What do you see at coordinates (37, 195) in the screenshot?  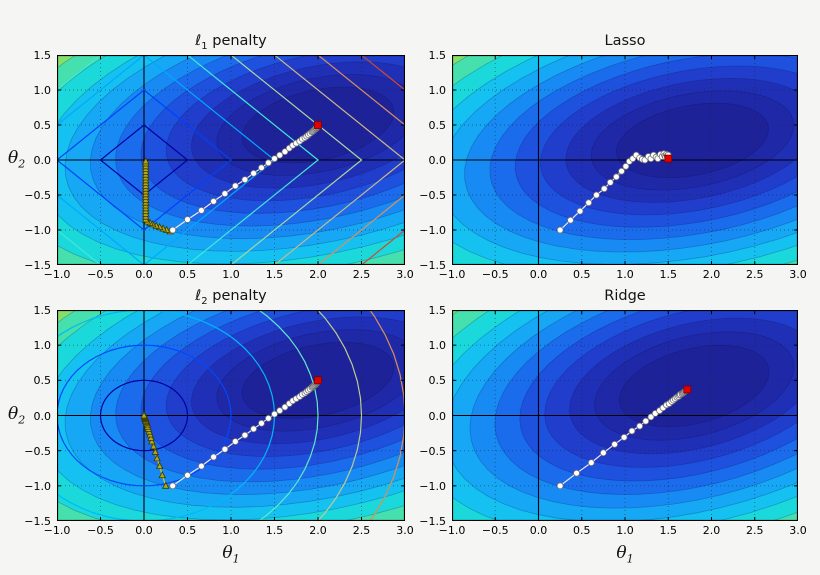 I see `y-tick-label: −0.5` at bounding box center [37, 195].